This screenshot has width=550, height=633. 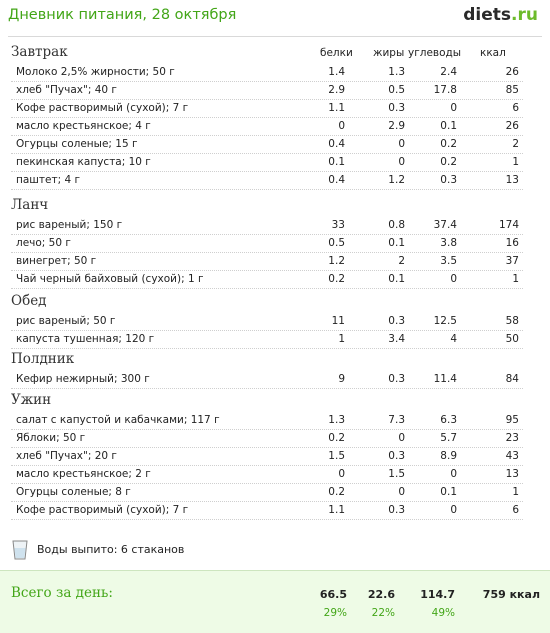 What do you see at coordinates (51, 438) in the screenshot?
I see `food-name: Яблоки; 50 г` at bounding box center [51, 438].